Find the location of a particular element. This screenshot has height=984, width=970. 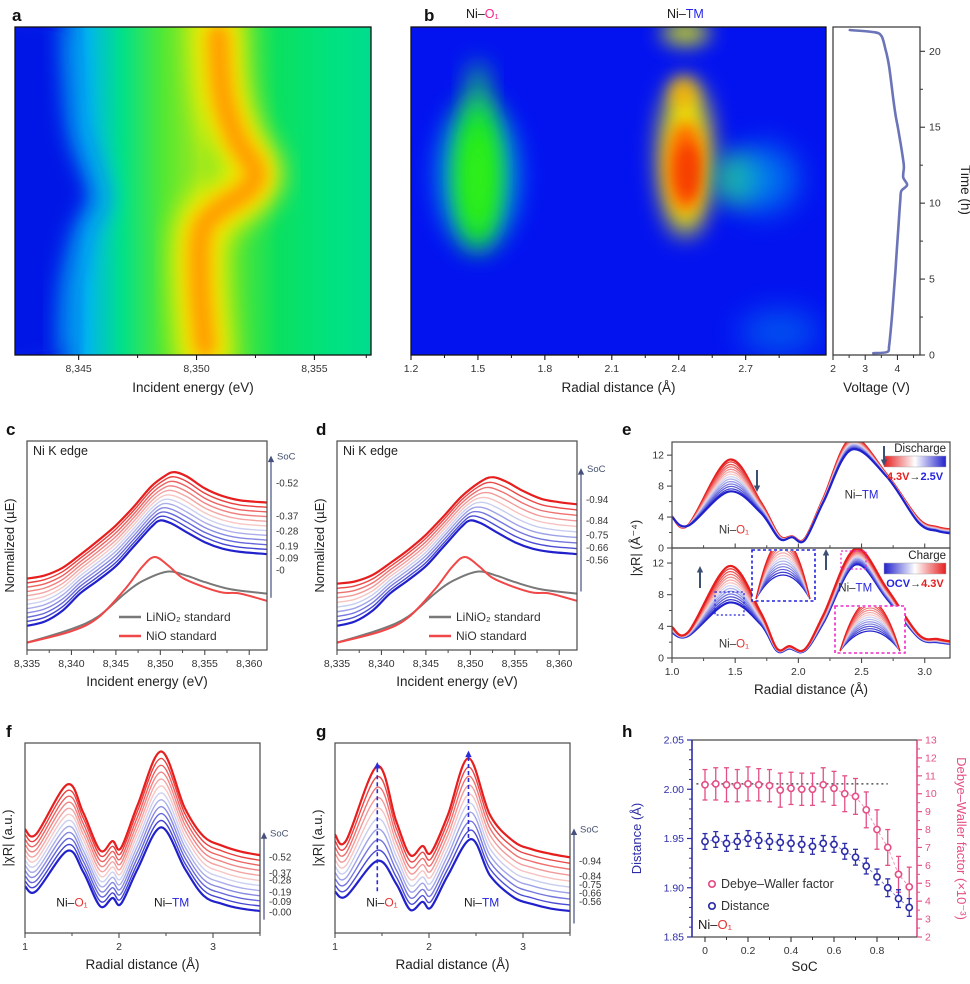

colorbar-title-discharge: Discharge is located at coordinates (920, 449).